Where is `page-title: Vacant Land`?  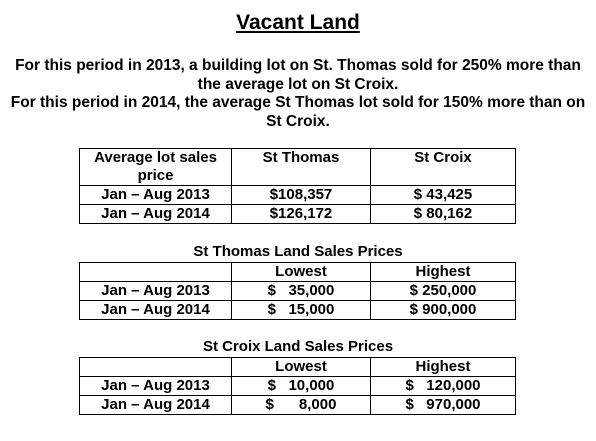
page-title: Vacant Land is located at coordinates (298, 22).